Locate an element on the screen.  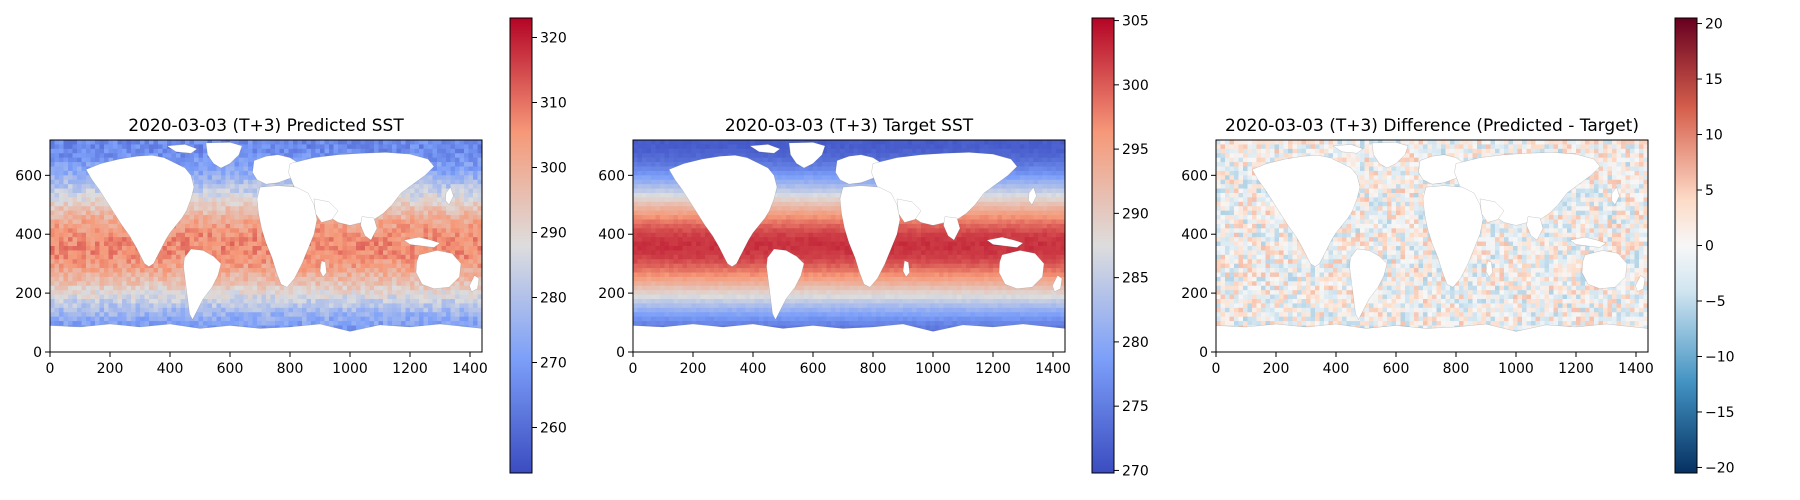
colorbar-tick-label: 285 is located at coordinates (1135, 279).